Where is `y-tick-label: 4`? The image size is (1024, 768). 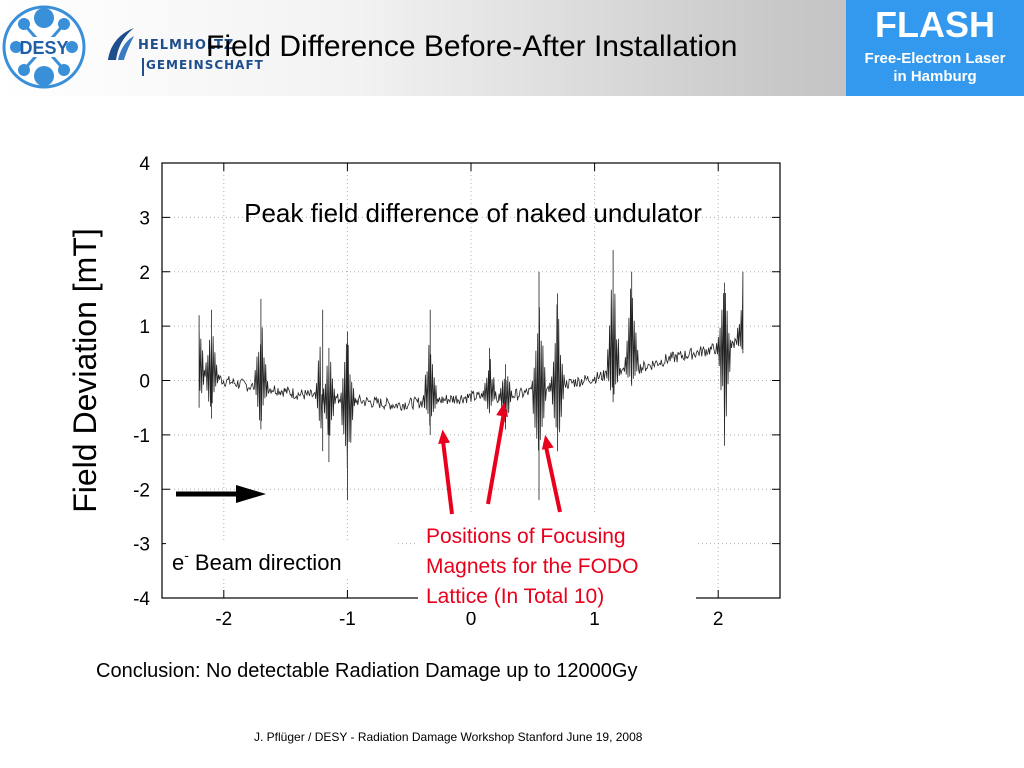
y-tick-label: 4 is located at coordinates (144, 164).